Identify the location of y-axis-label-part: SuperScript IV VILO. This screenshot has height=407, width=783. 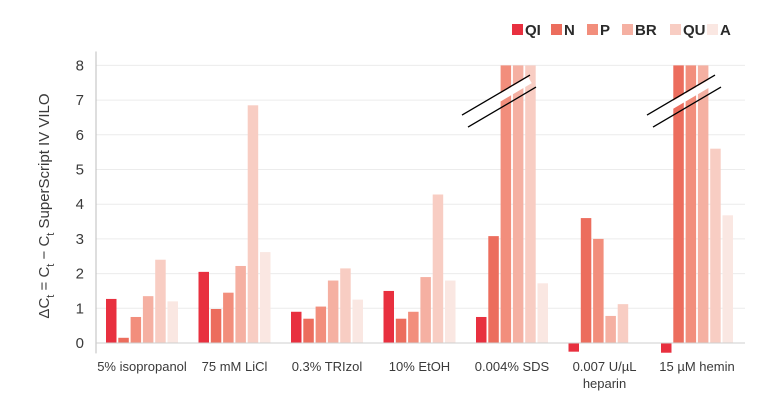
(44, 162).